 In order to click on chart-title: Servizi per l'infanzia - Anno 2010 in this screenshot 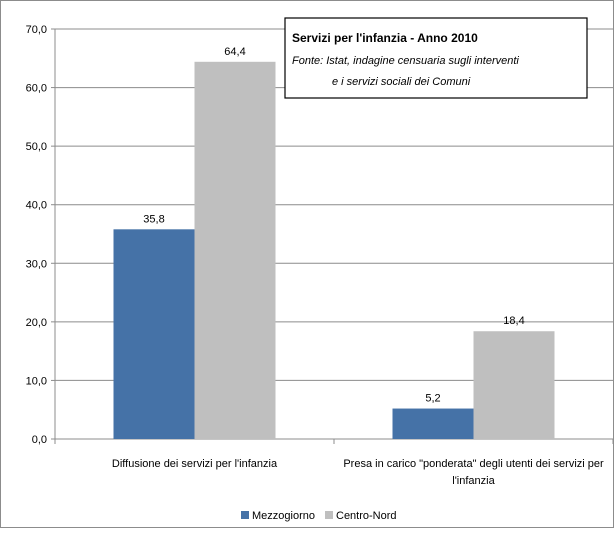, I will do `click(385, 38)`.